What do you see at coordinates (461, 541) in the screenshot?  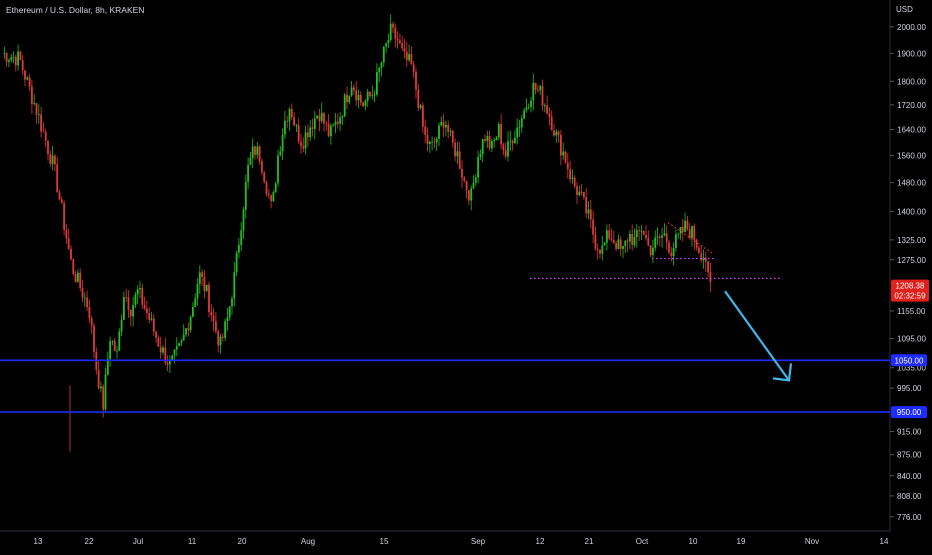 I see `time-axis: 13 22 Jul 11 20 Aug 15 Sep 12 21 Oct 10 19 Nov 14` at bounding box center [461, 541].